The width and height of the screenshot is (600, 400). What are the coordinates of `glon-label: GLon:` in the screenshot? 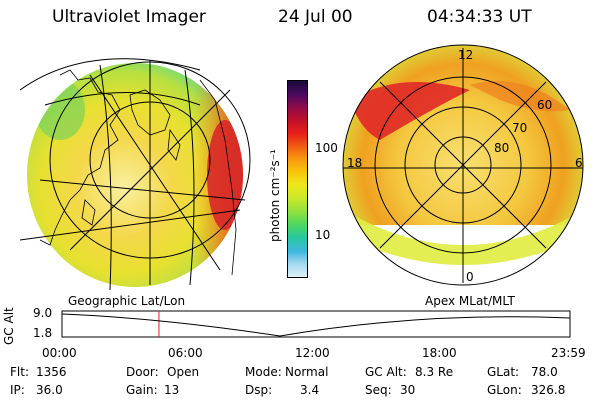 It's located at (504, 390).